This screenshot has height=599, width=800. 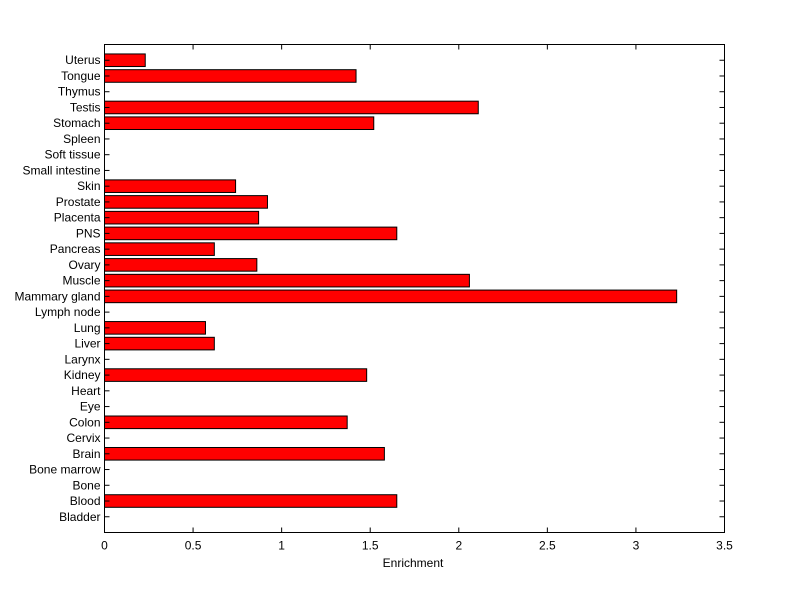 I want to click on category-label-eye: Eye, so click(x=90, y=407).